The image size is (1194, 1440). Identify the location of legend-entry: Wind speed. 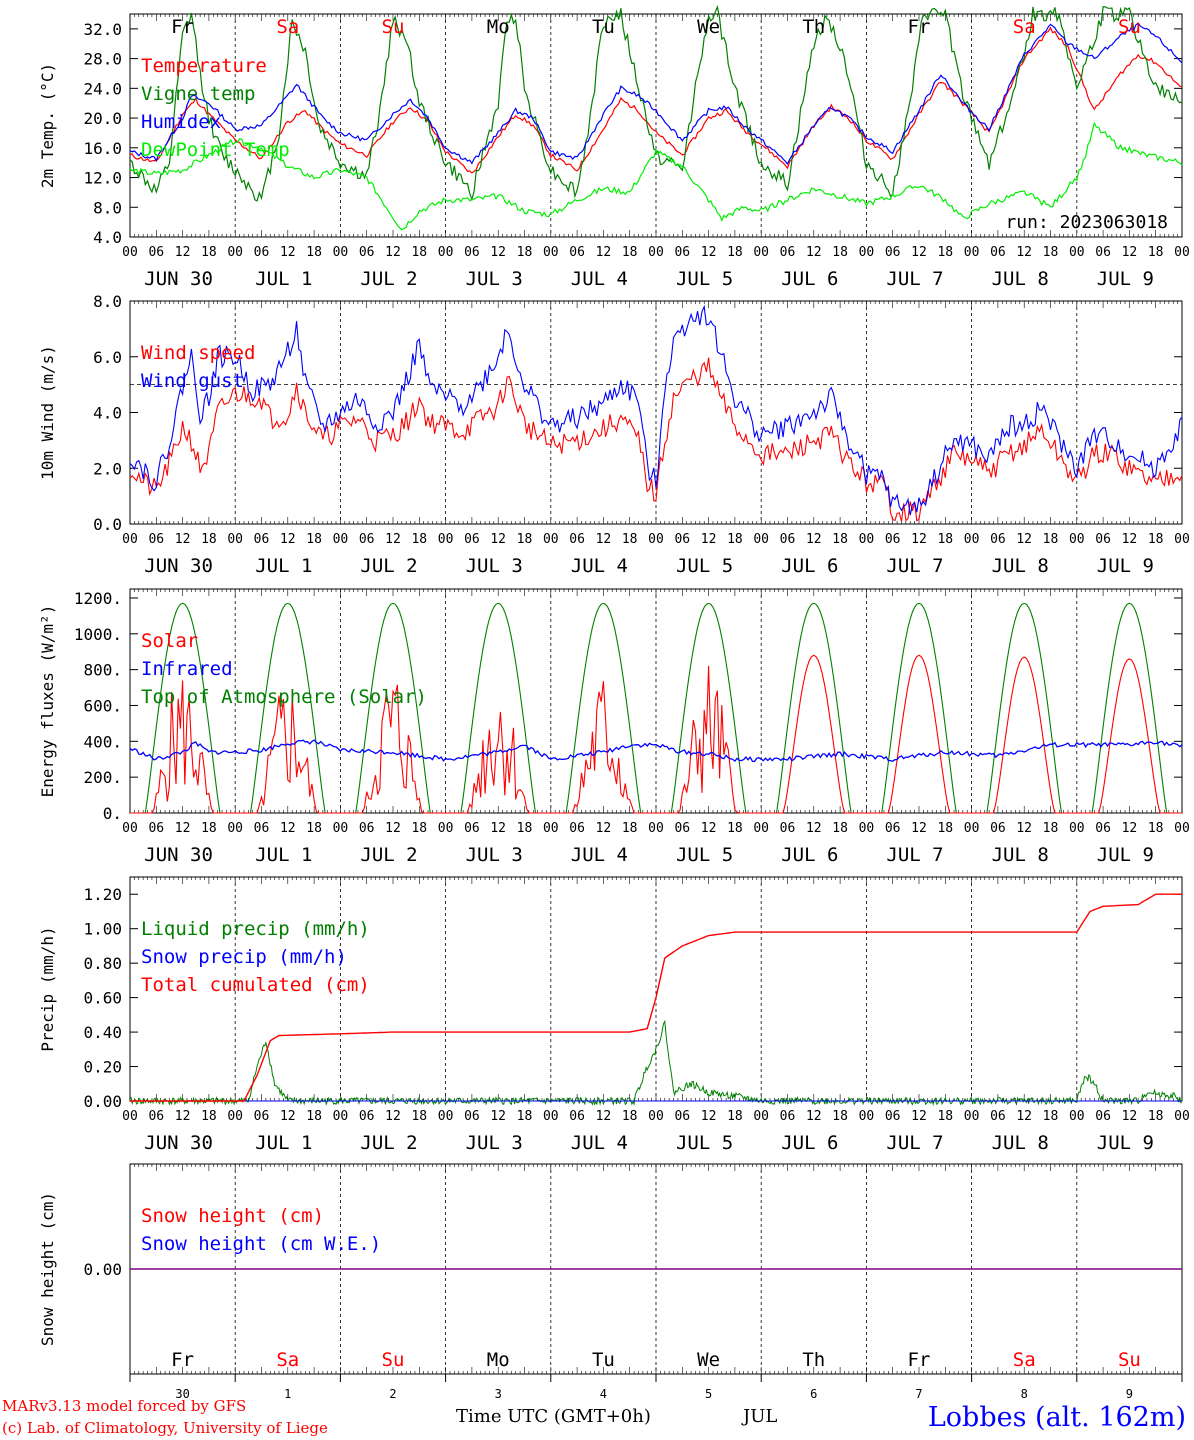
(198, 353).